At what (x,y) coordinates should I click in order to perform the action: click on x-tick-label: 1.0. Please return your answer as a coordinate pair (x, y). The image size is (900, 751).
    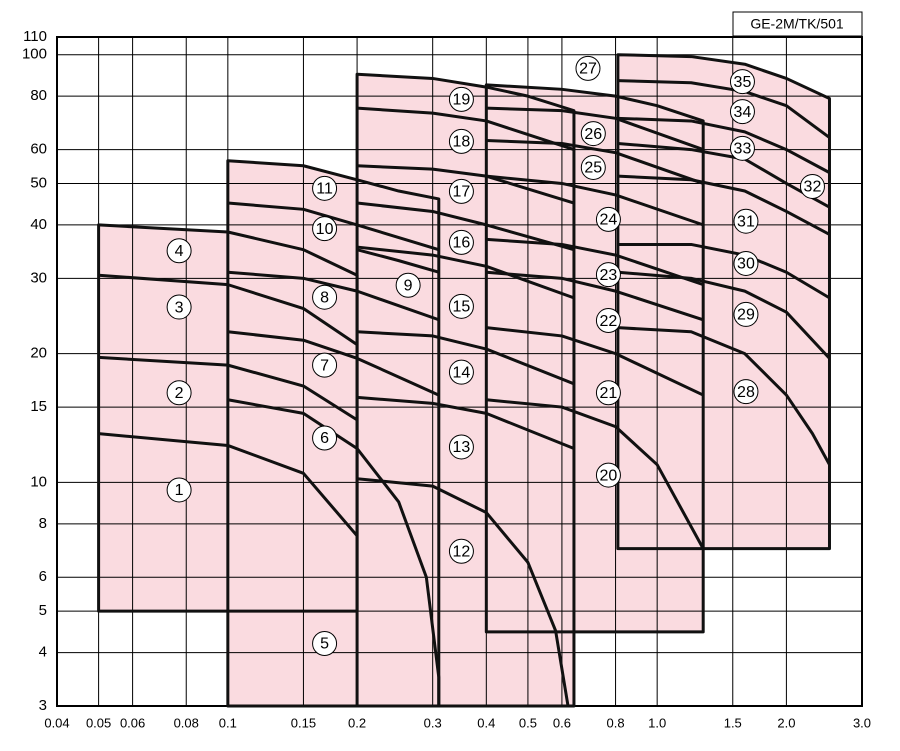
    Looking at the image, I should click on (657, 722).